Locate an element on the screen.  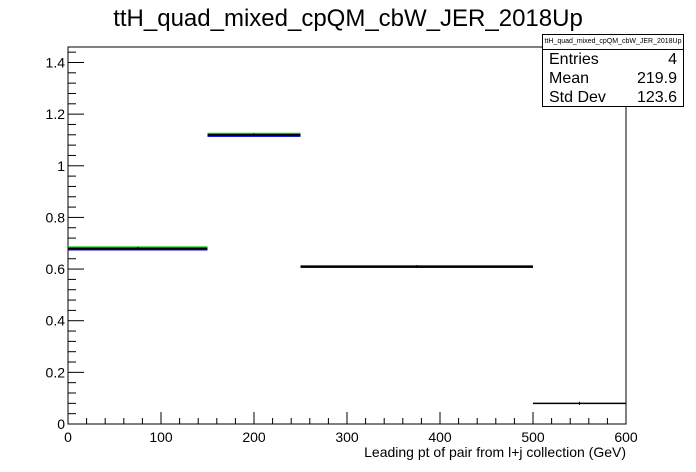
x-tick-label: 500 is located at coordinates (533, 437).